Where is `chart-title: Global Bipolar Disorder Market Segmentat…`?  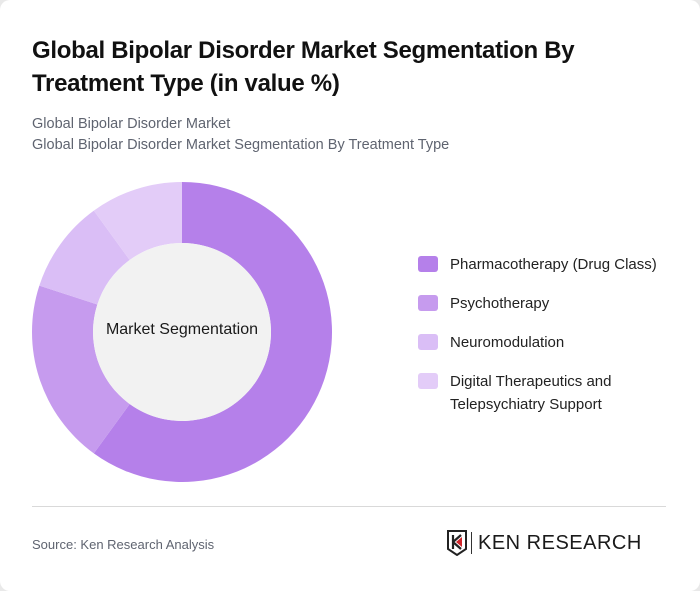 chart-title: Global Bipolar Disorder Market Segmentat… is located at coordinates (303, 67).